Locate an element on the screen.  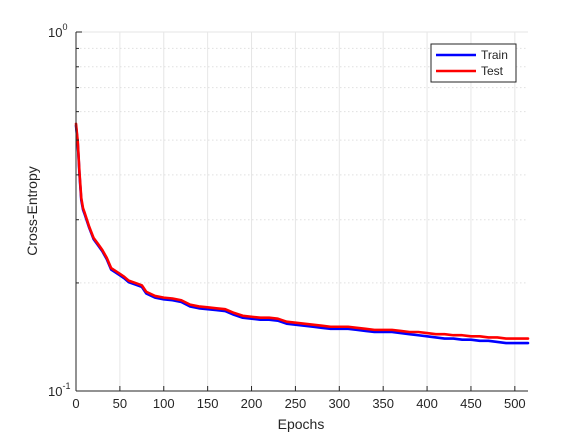
legend: Train Test is located at coordinates (473, 63).